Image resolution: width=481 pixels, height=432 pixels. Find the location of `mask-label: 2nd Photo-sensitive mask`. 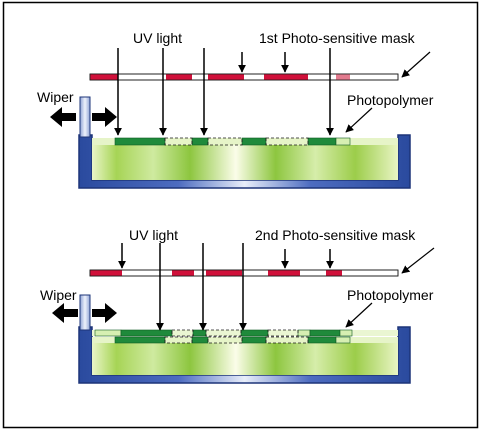

mask-label: 2nd Photo-sensitive mask is located at coordinates (335, 235).